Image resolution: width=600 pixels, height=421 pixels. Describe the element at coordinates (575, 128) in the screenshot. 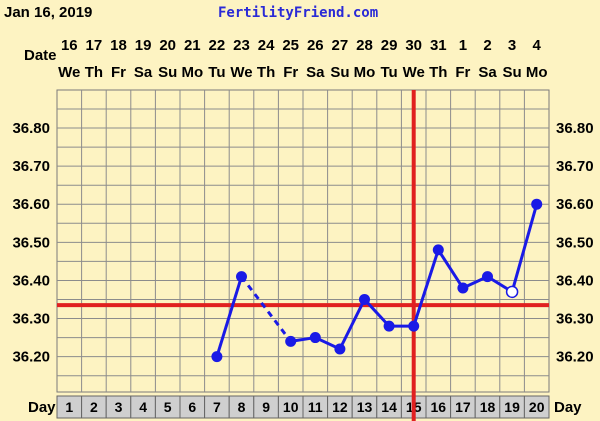

I see `y-tick-right: 36.80` at that location.